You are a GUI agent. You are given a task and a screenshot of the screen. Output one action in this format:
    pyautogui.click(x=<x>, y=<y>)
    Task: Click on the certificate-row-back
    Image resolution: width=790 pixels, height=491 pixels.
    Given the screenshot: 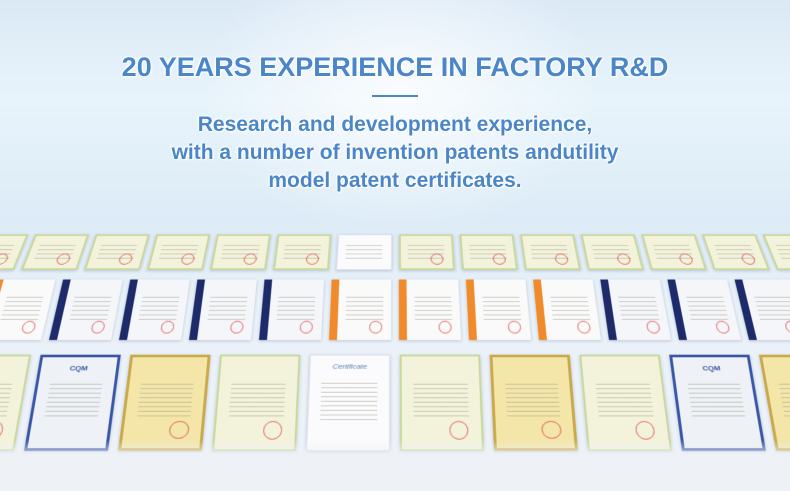 What is the action you would take?
    pyautogui.click(x=395, y=252)
    